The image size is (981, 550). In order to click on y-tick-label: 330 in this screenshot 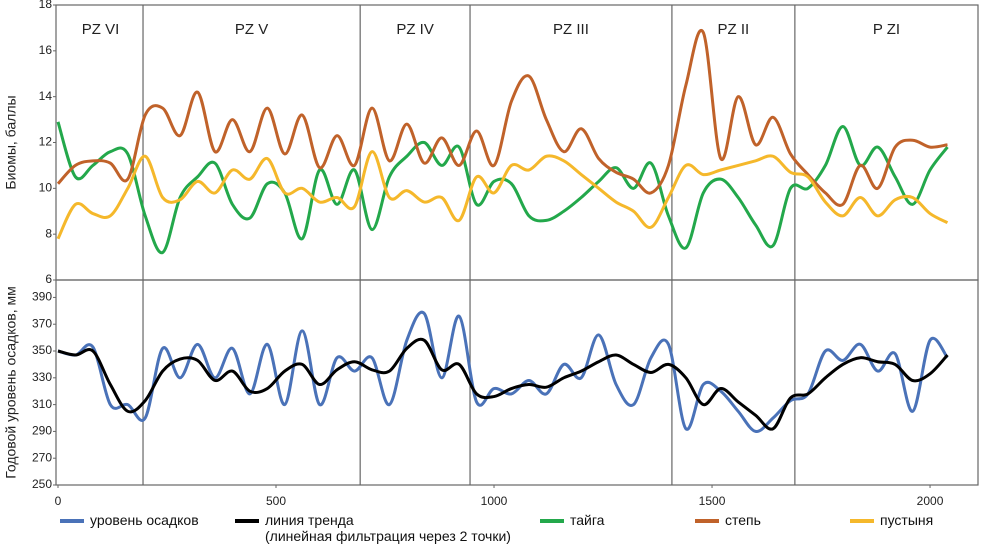, I will do `click(42, 377)`.